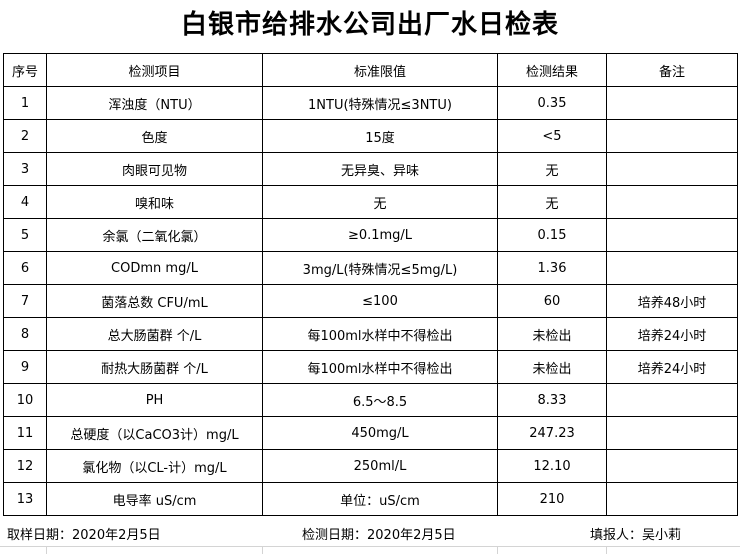 The image size is (740, 554). Describe the element at coordinates (25, 103) in the screenshot. I see `row-number-cell: 1` at that location.